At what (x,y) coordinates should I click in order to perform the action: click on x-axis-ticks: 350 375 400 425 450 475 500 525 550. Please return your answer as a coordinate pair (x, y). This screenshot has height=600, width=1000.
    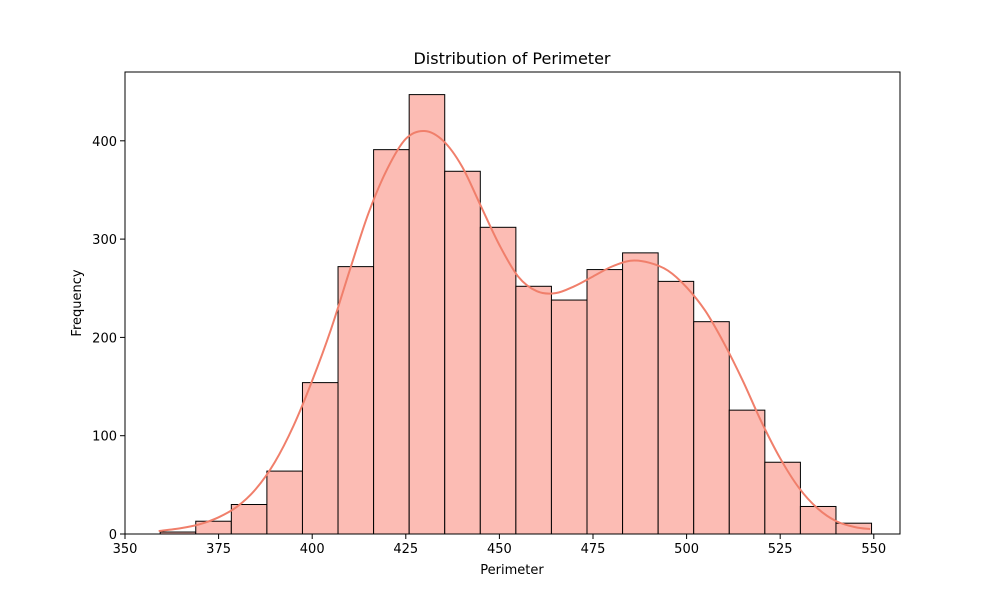
    Looking at the image, I should click on (499, 545).